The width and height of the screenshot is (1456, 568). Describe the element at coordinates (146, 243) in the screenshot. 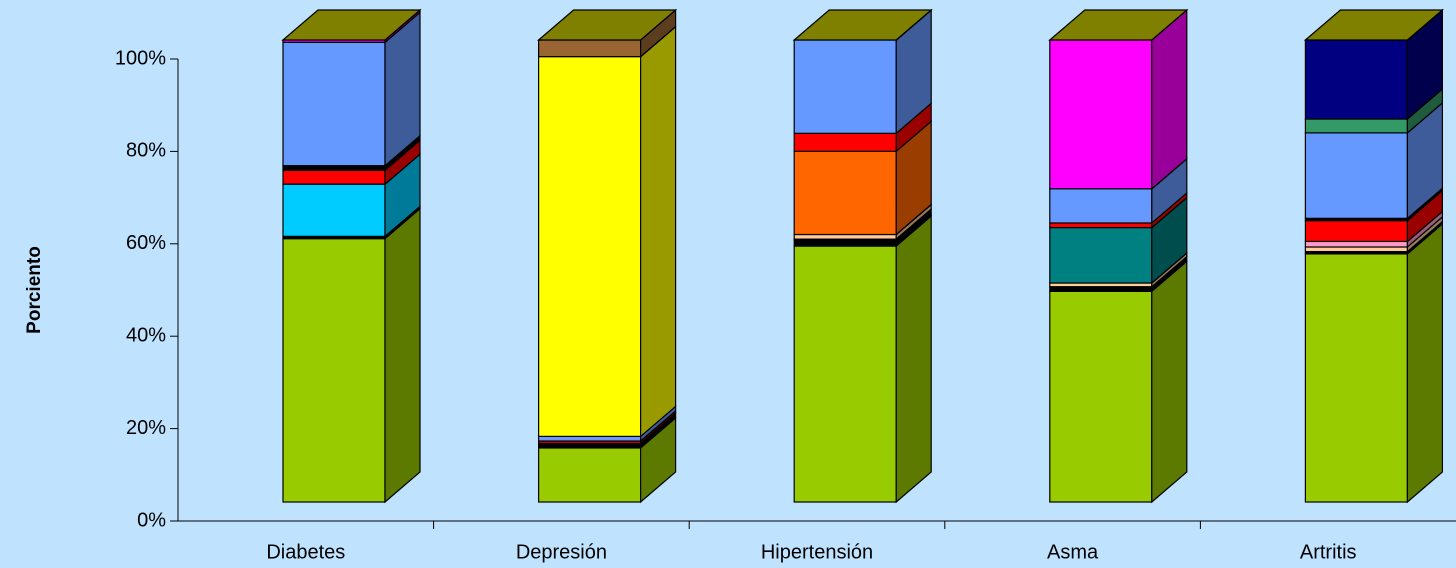

I see `y-tick-label: 60%` at that location.